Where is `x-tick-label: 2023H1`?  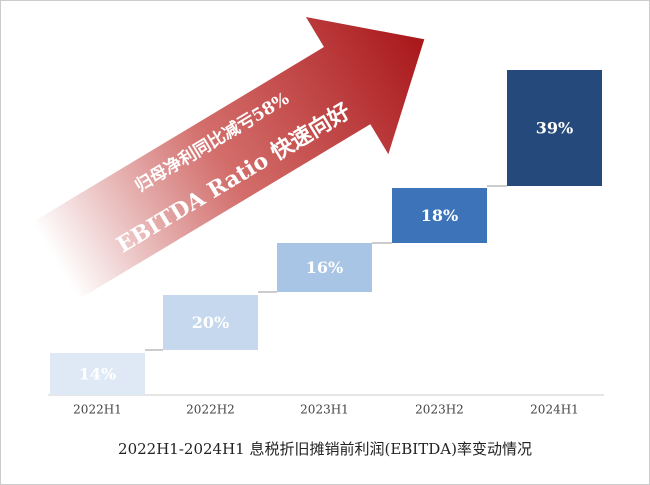
x-tick-label: 2023H1 is located at coordinates (324, 410).